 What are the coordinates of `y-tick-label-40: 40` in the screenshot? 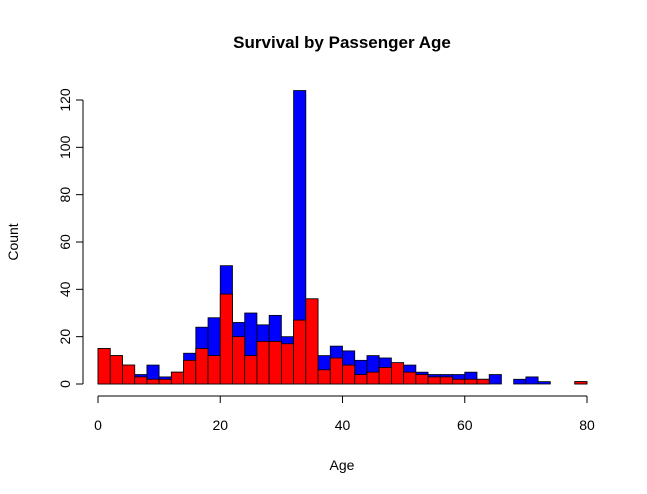 It's located at (65, 289).